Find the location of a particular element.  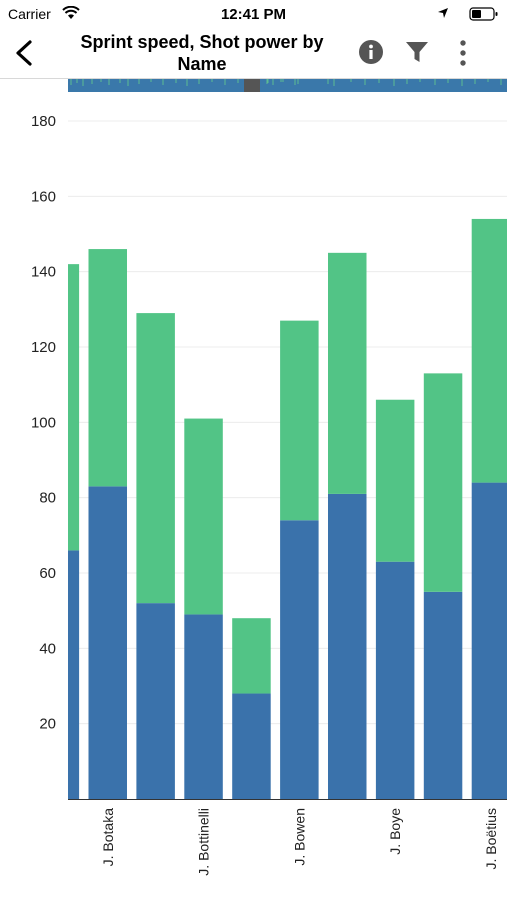

battery-icon is located at coordinates (483, 14).